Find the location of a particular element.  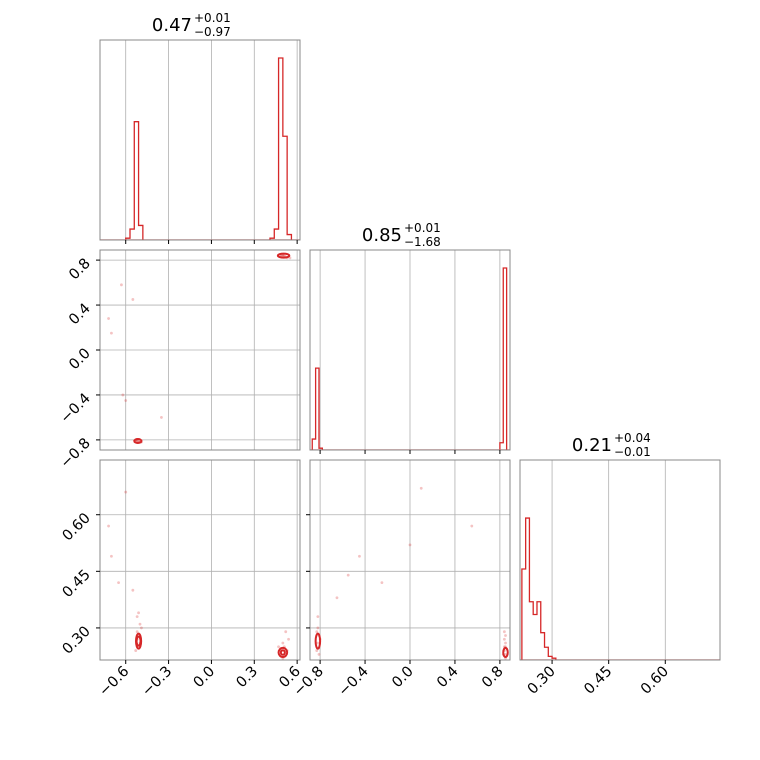

x-tick-label: 0.60 is located at coordinates (655, 681).